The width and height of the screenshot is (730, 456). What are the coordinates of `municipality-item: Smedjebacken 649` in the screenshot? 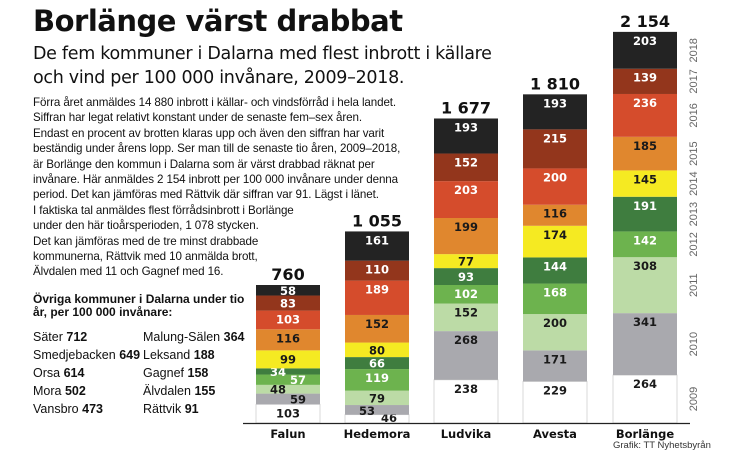 It's located at (86, 355).